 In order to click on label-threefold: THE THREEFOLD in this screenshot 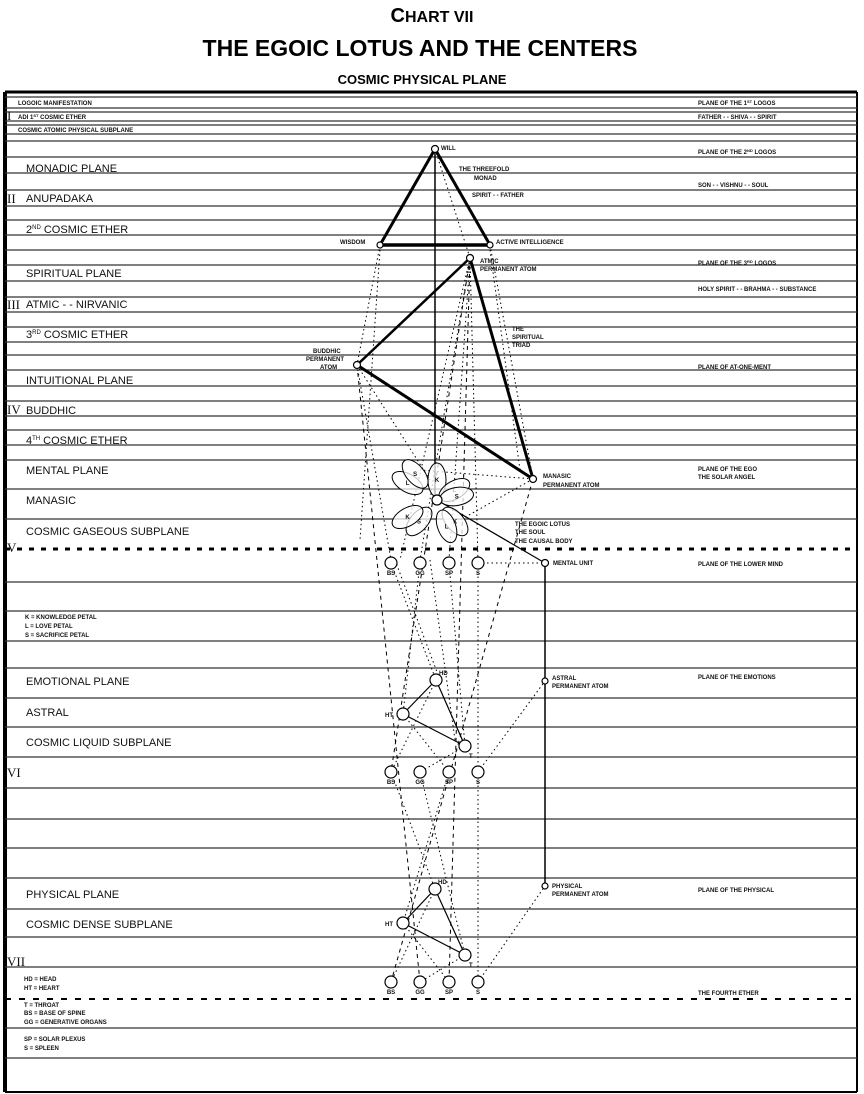, I will do `click(484, 170)`.